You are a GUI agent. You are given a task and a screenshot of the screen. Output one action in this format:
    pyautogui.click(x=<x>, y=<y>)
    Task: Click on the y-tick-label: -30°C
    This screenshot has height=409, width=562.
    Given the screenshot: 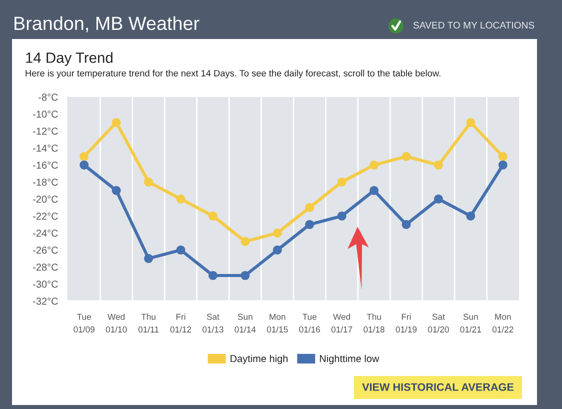 What is the action you would take?
    pyautogui.click(x=45, y=284)
    